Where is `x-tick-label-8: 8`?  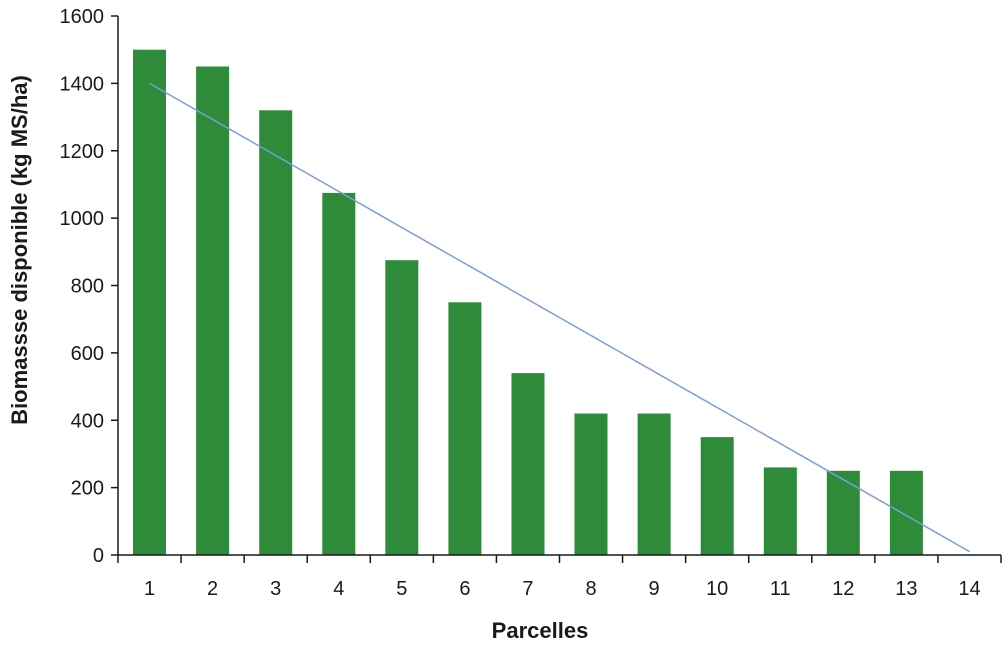 x-tick-label-8: 8 is located at coordinates (590, 589).